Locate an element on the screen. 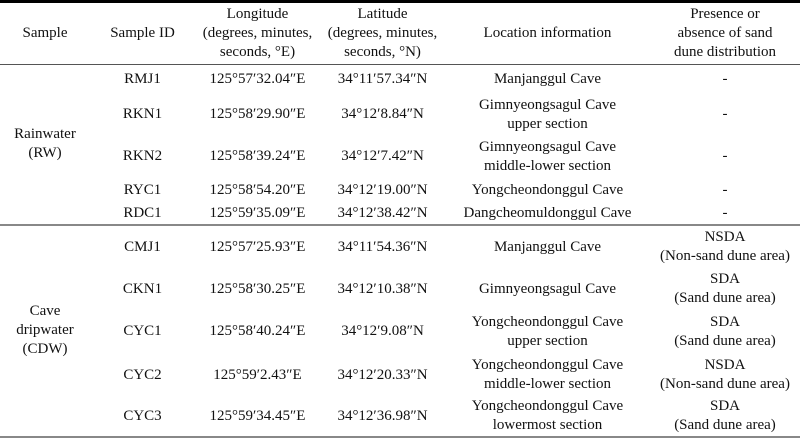 The height and width of the screenshot is (442, 800). location-cell: Yongcheondonggul Cave lowermost section is located at coordinates (547, 417).